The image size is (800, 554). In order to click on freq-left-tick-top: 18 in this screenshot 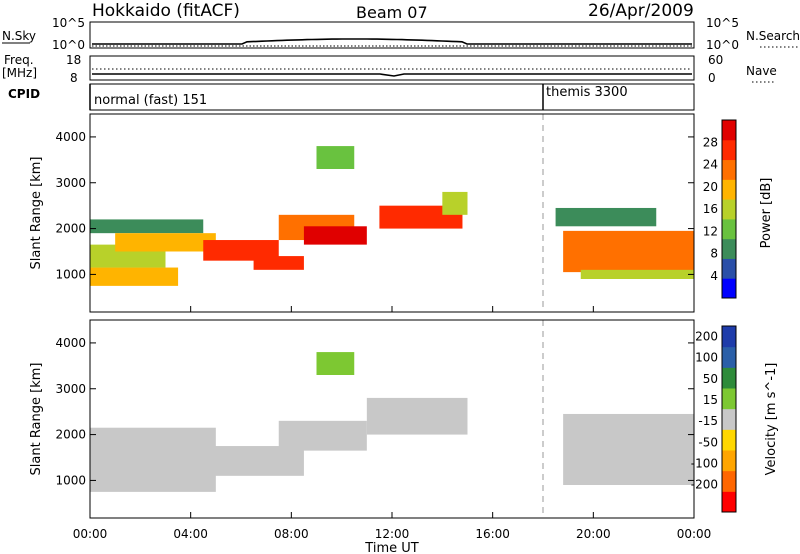, I will do `click(73, 60)`.